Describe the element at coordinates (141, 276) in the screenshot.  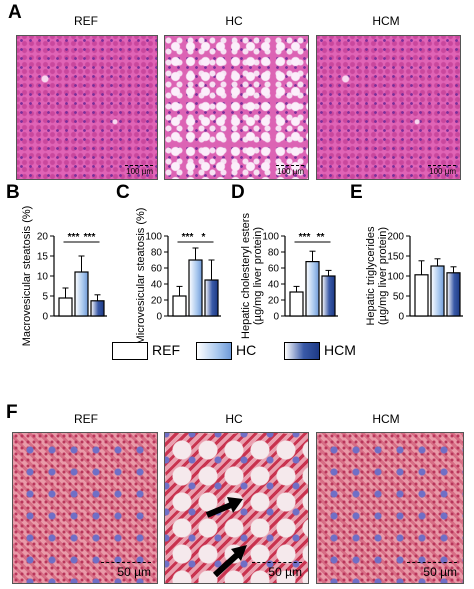
I see `y-axis-label: Microvesicular steatosis (%)` at that location.